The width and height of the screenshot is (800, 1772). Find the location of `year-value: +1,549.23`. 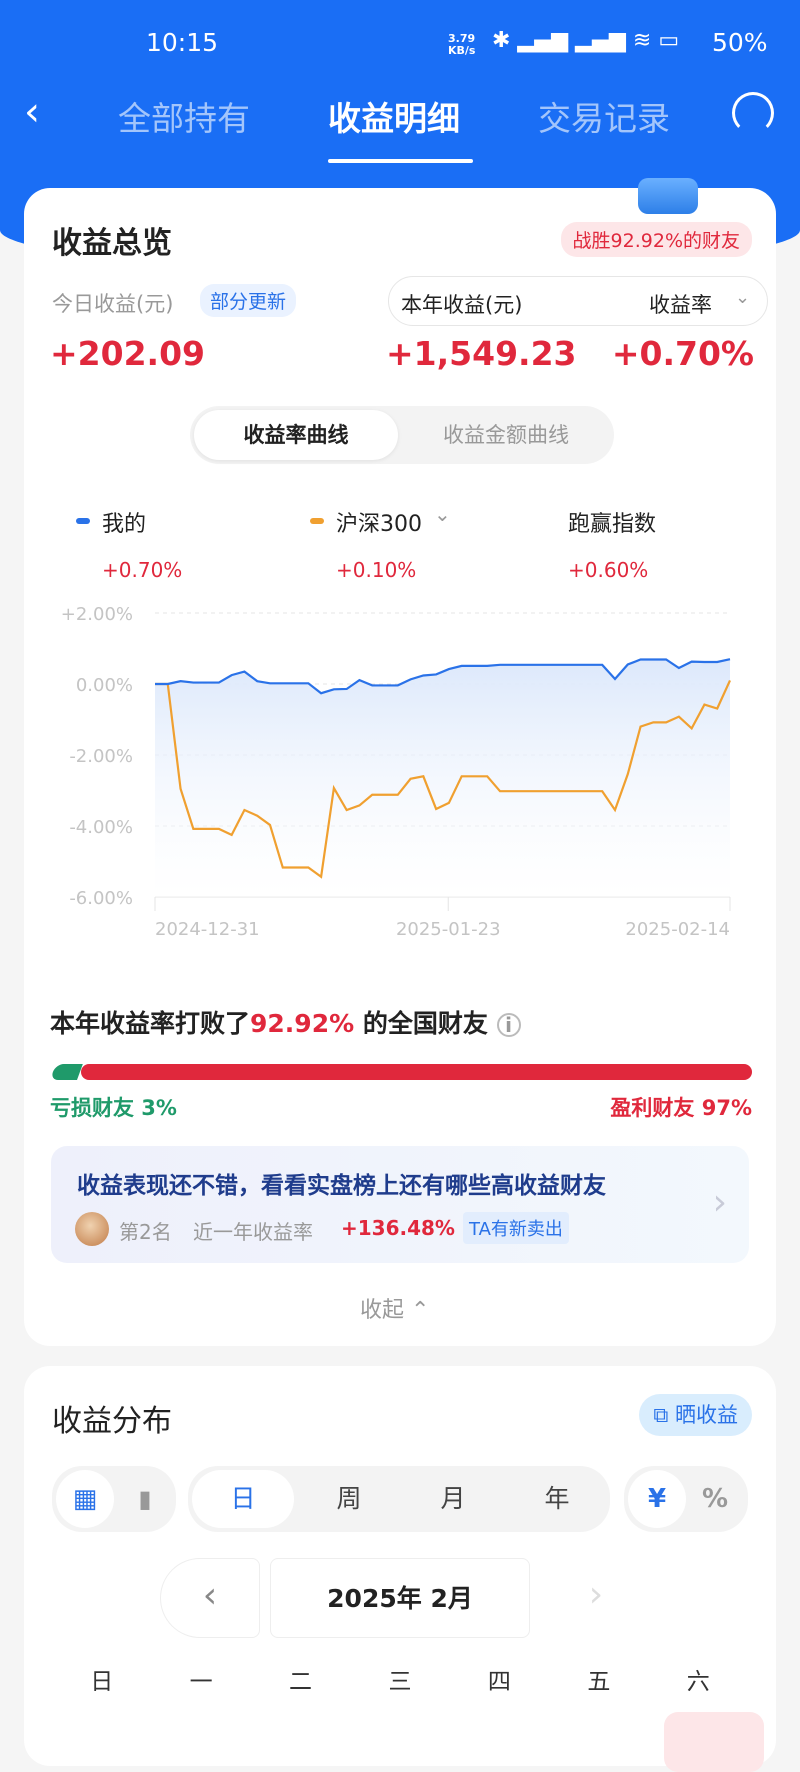

year-value: +1,549.23 is located at coordinates (481, 353).